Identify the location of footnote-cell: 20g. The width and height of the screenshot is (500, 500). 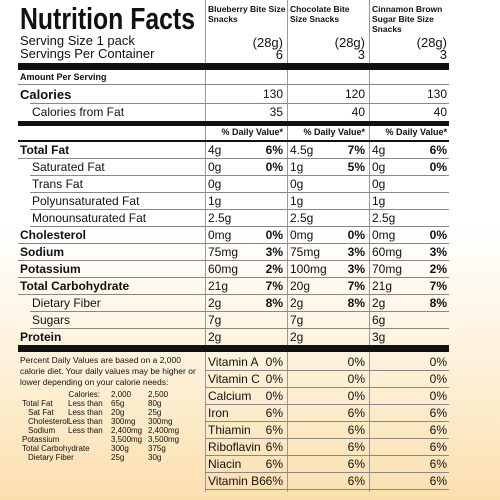
(118, 412).